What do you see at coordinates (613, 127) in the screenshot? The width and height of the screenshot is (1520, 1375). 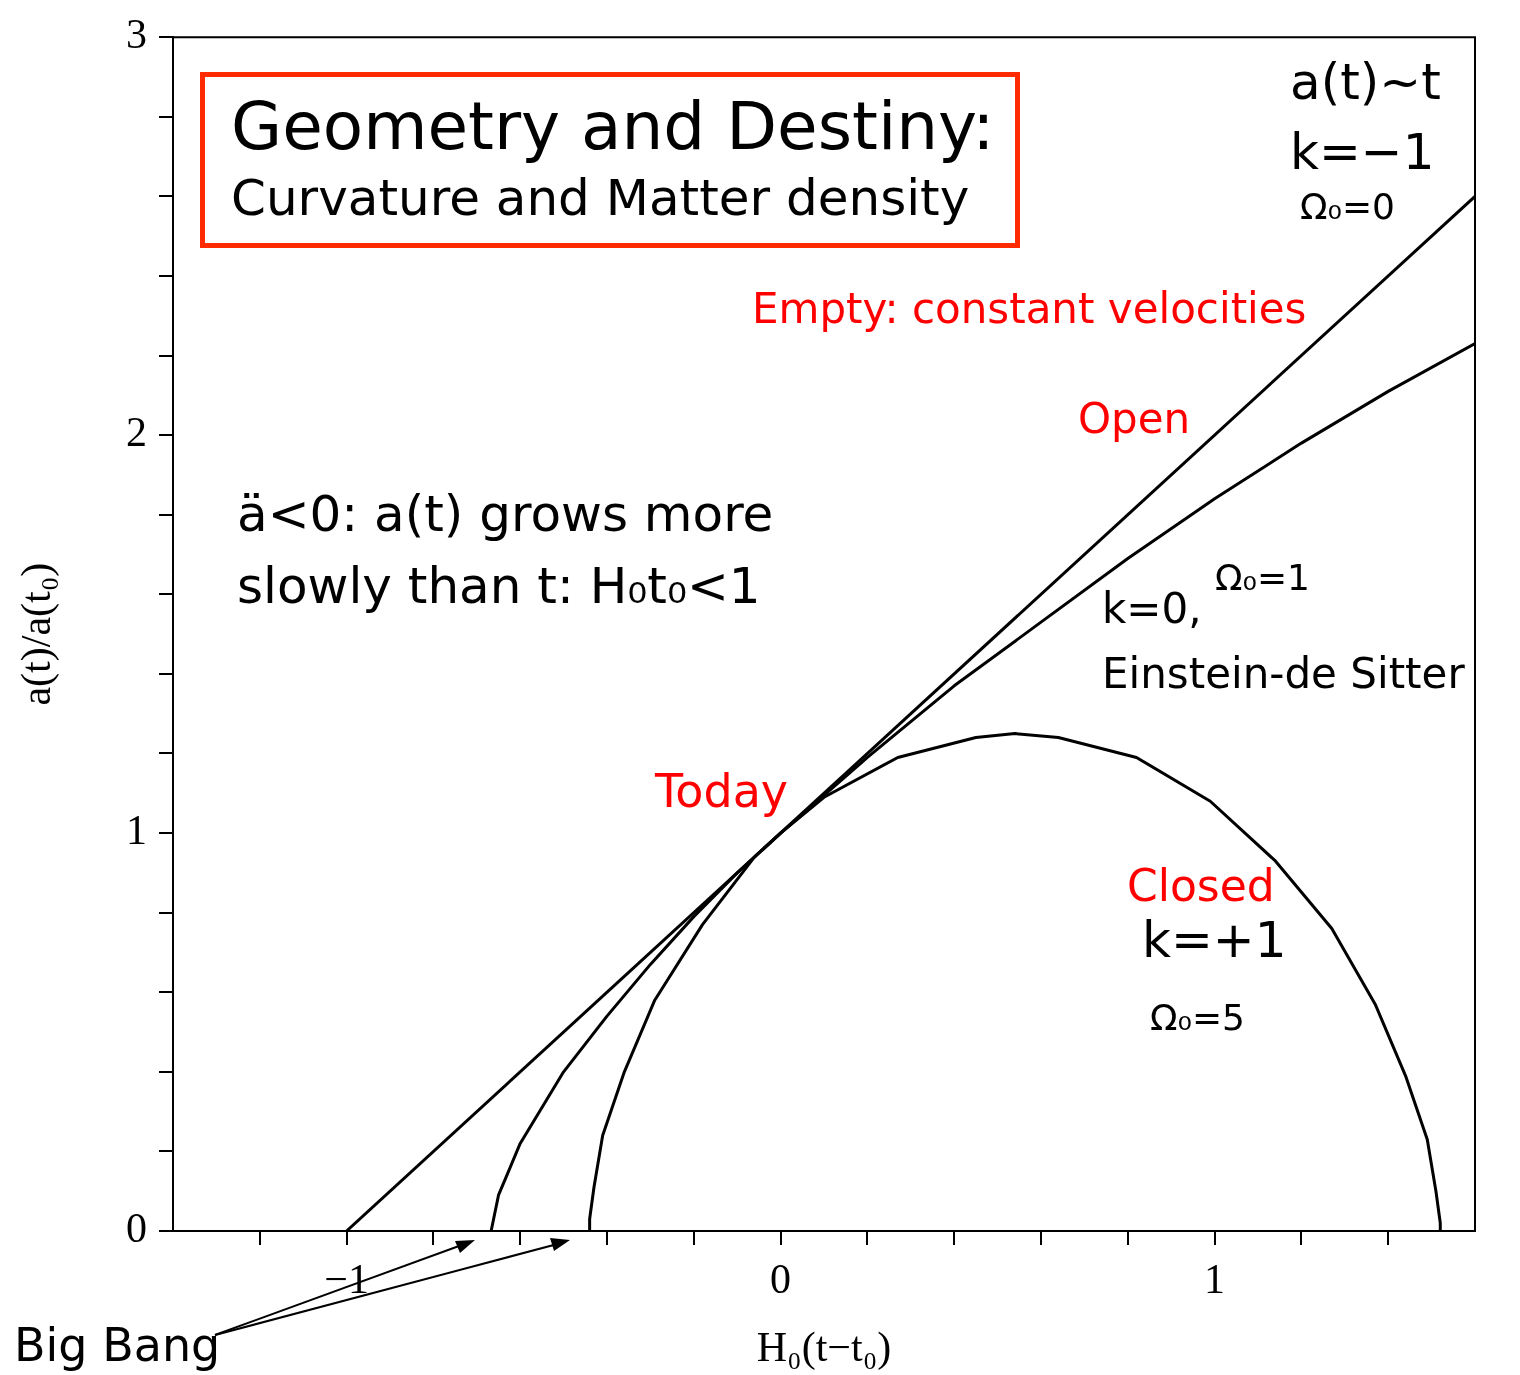 I see `text: Geometry and Destiny:` at bounding box center [613, 127].